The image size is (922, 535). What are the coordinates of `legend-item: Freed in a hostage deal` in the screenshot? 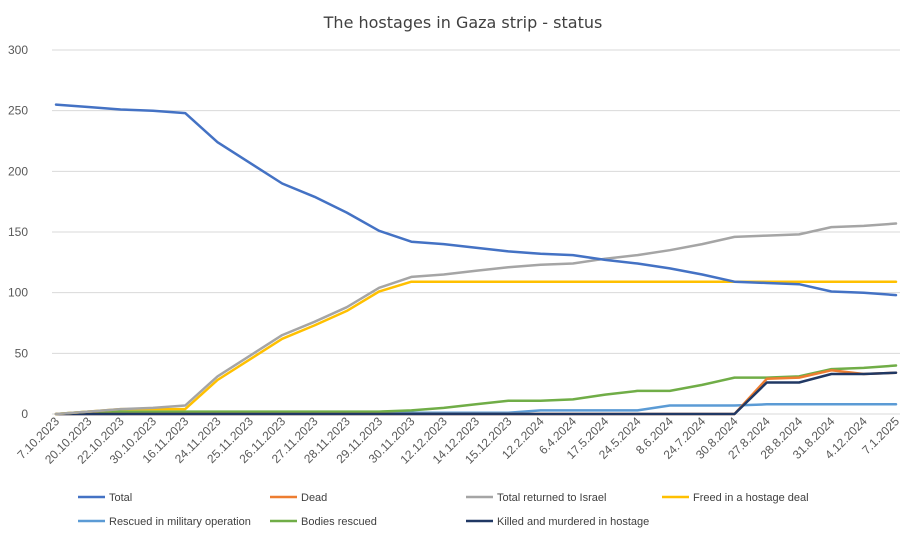 It's located at (735, 498).